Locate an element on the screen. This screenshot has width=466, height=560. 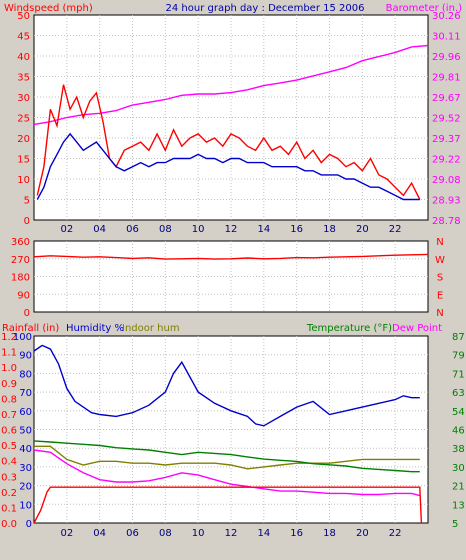
direction-degree-tick-label: 270 is located at coordinates (20, 260).